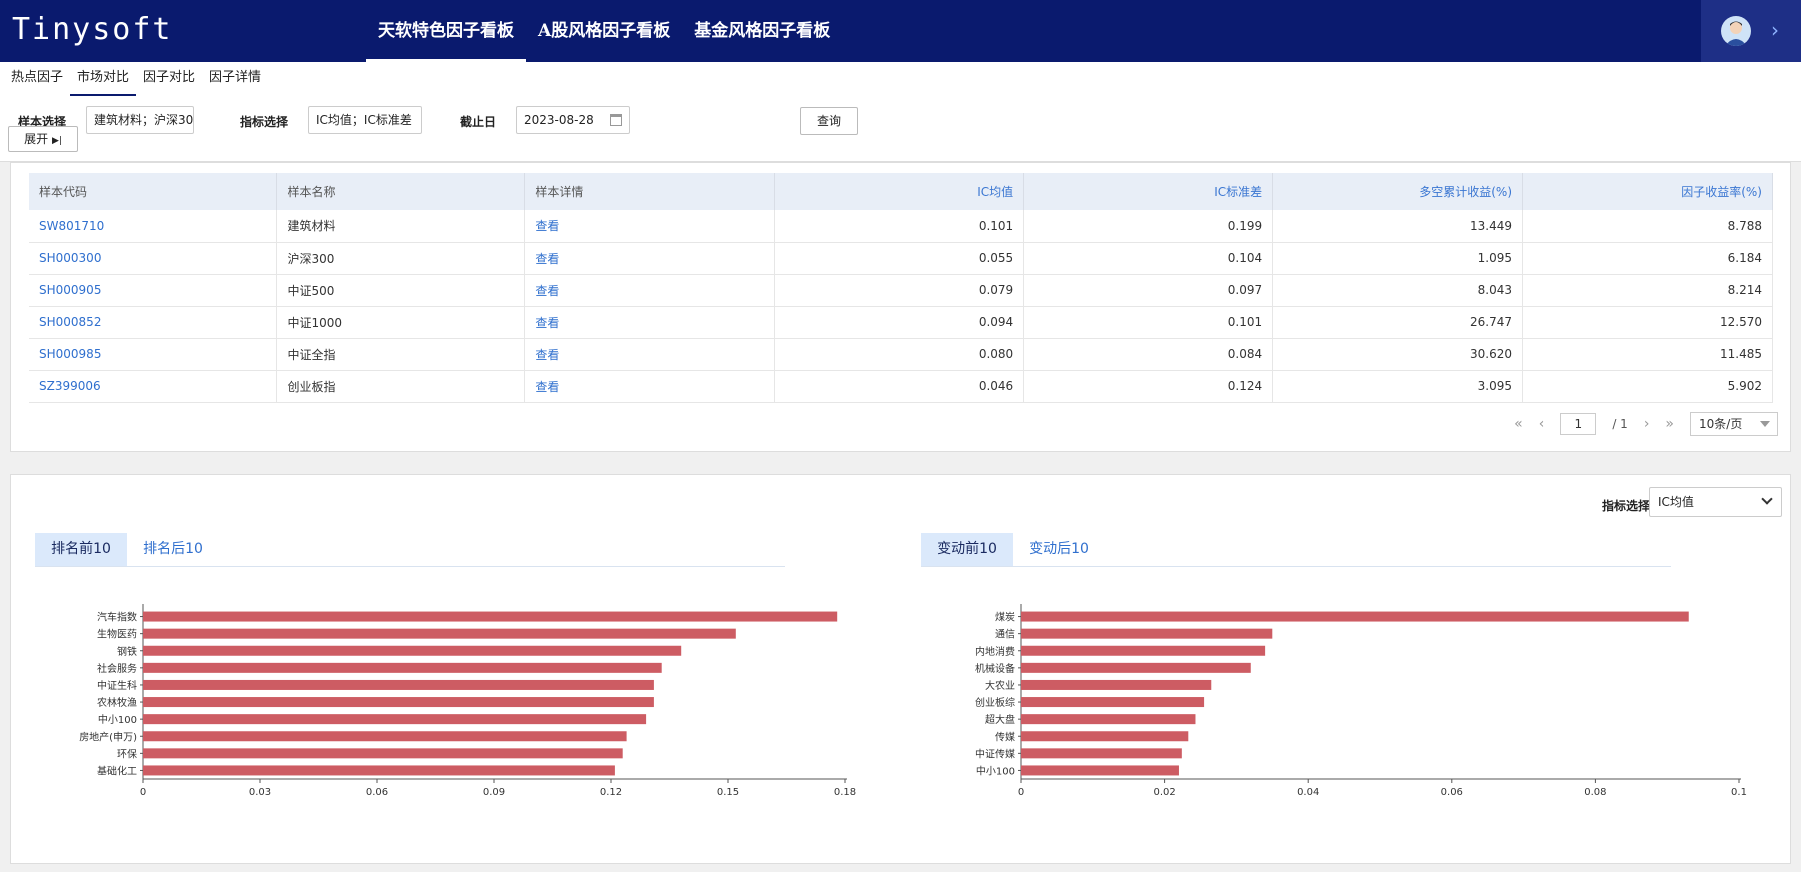 The width and height of the screenshot is (1801, 872). I want to click on top-nav-a-share: A股风格因子看板, so click(604, 31).